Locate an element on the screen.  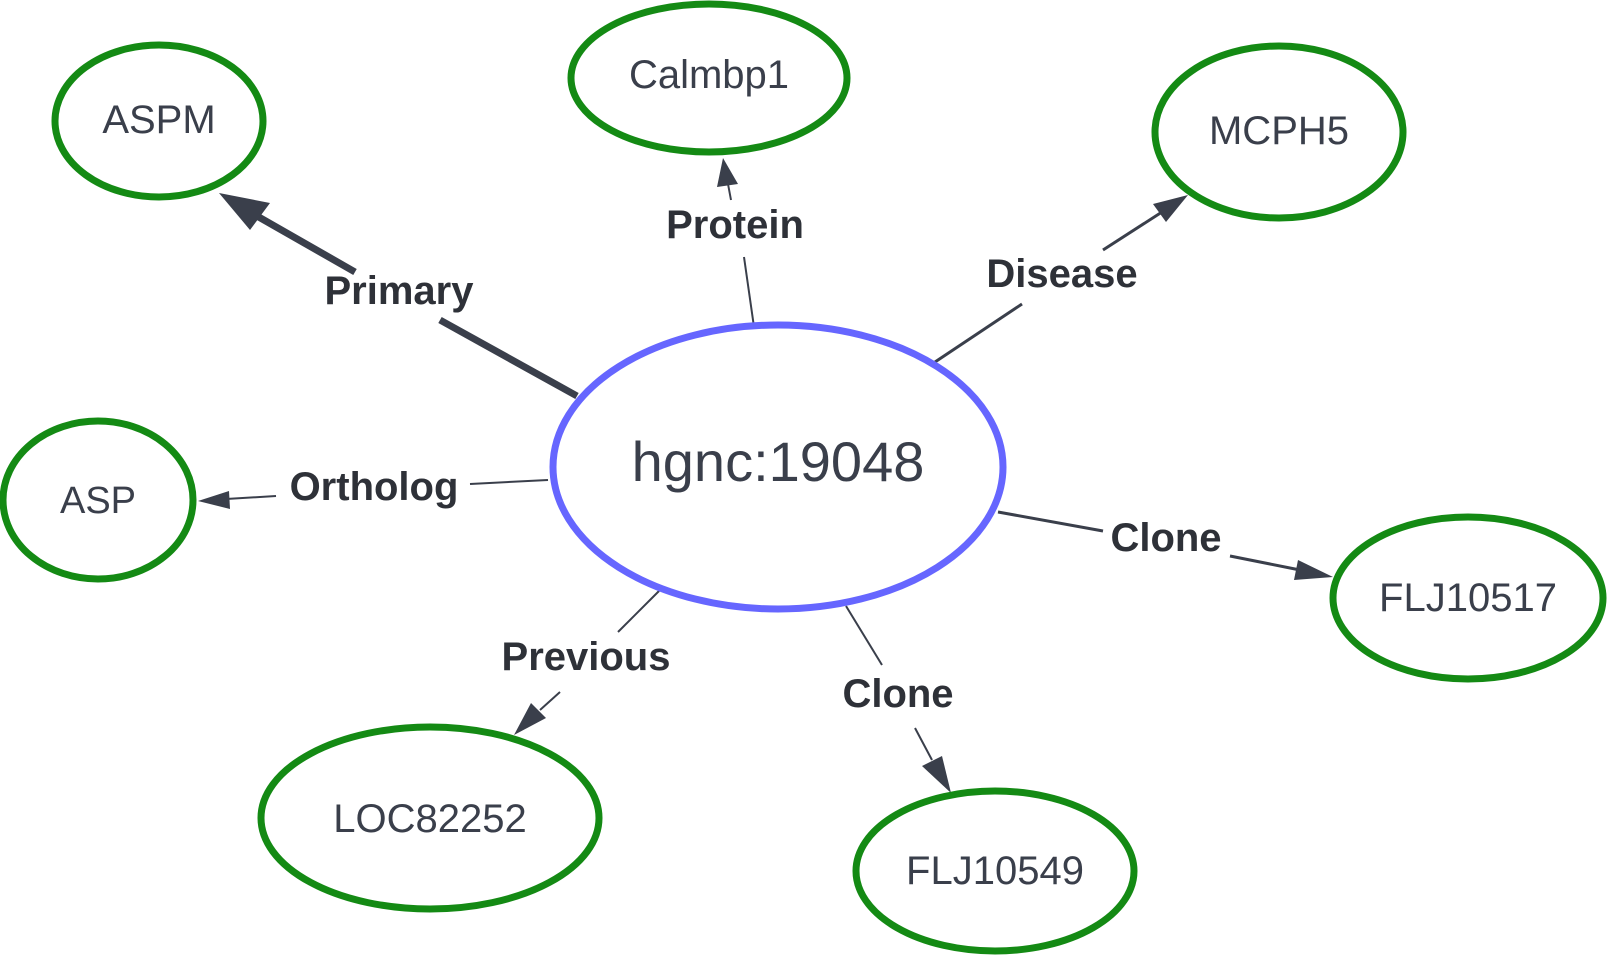
node-asp: ASP is located at coordinates (98, 500).